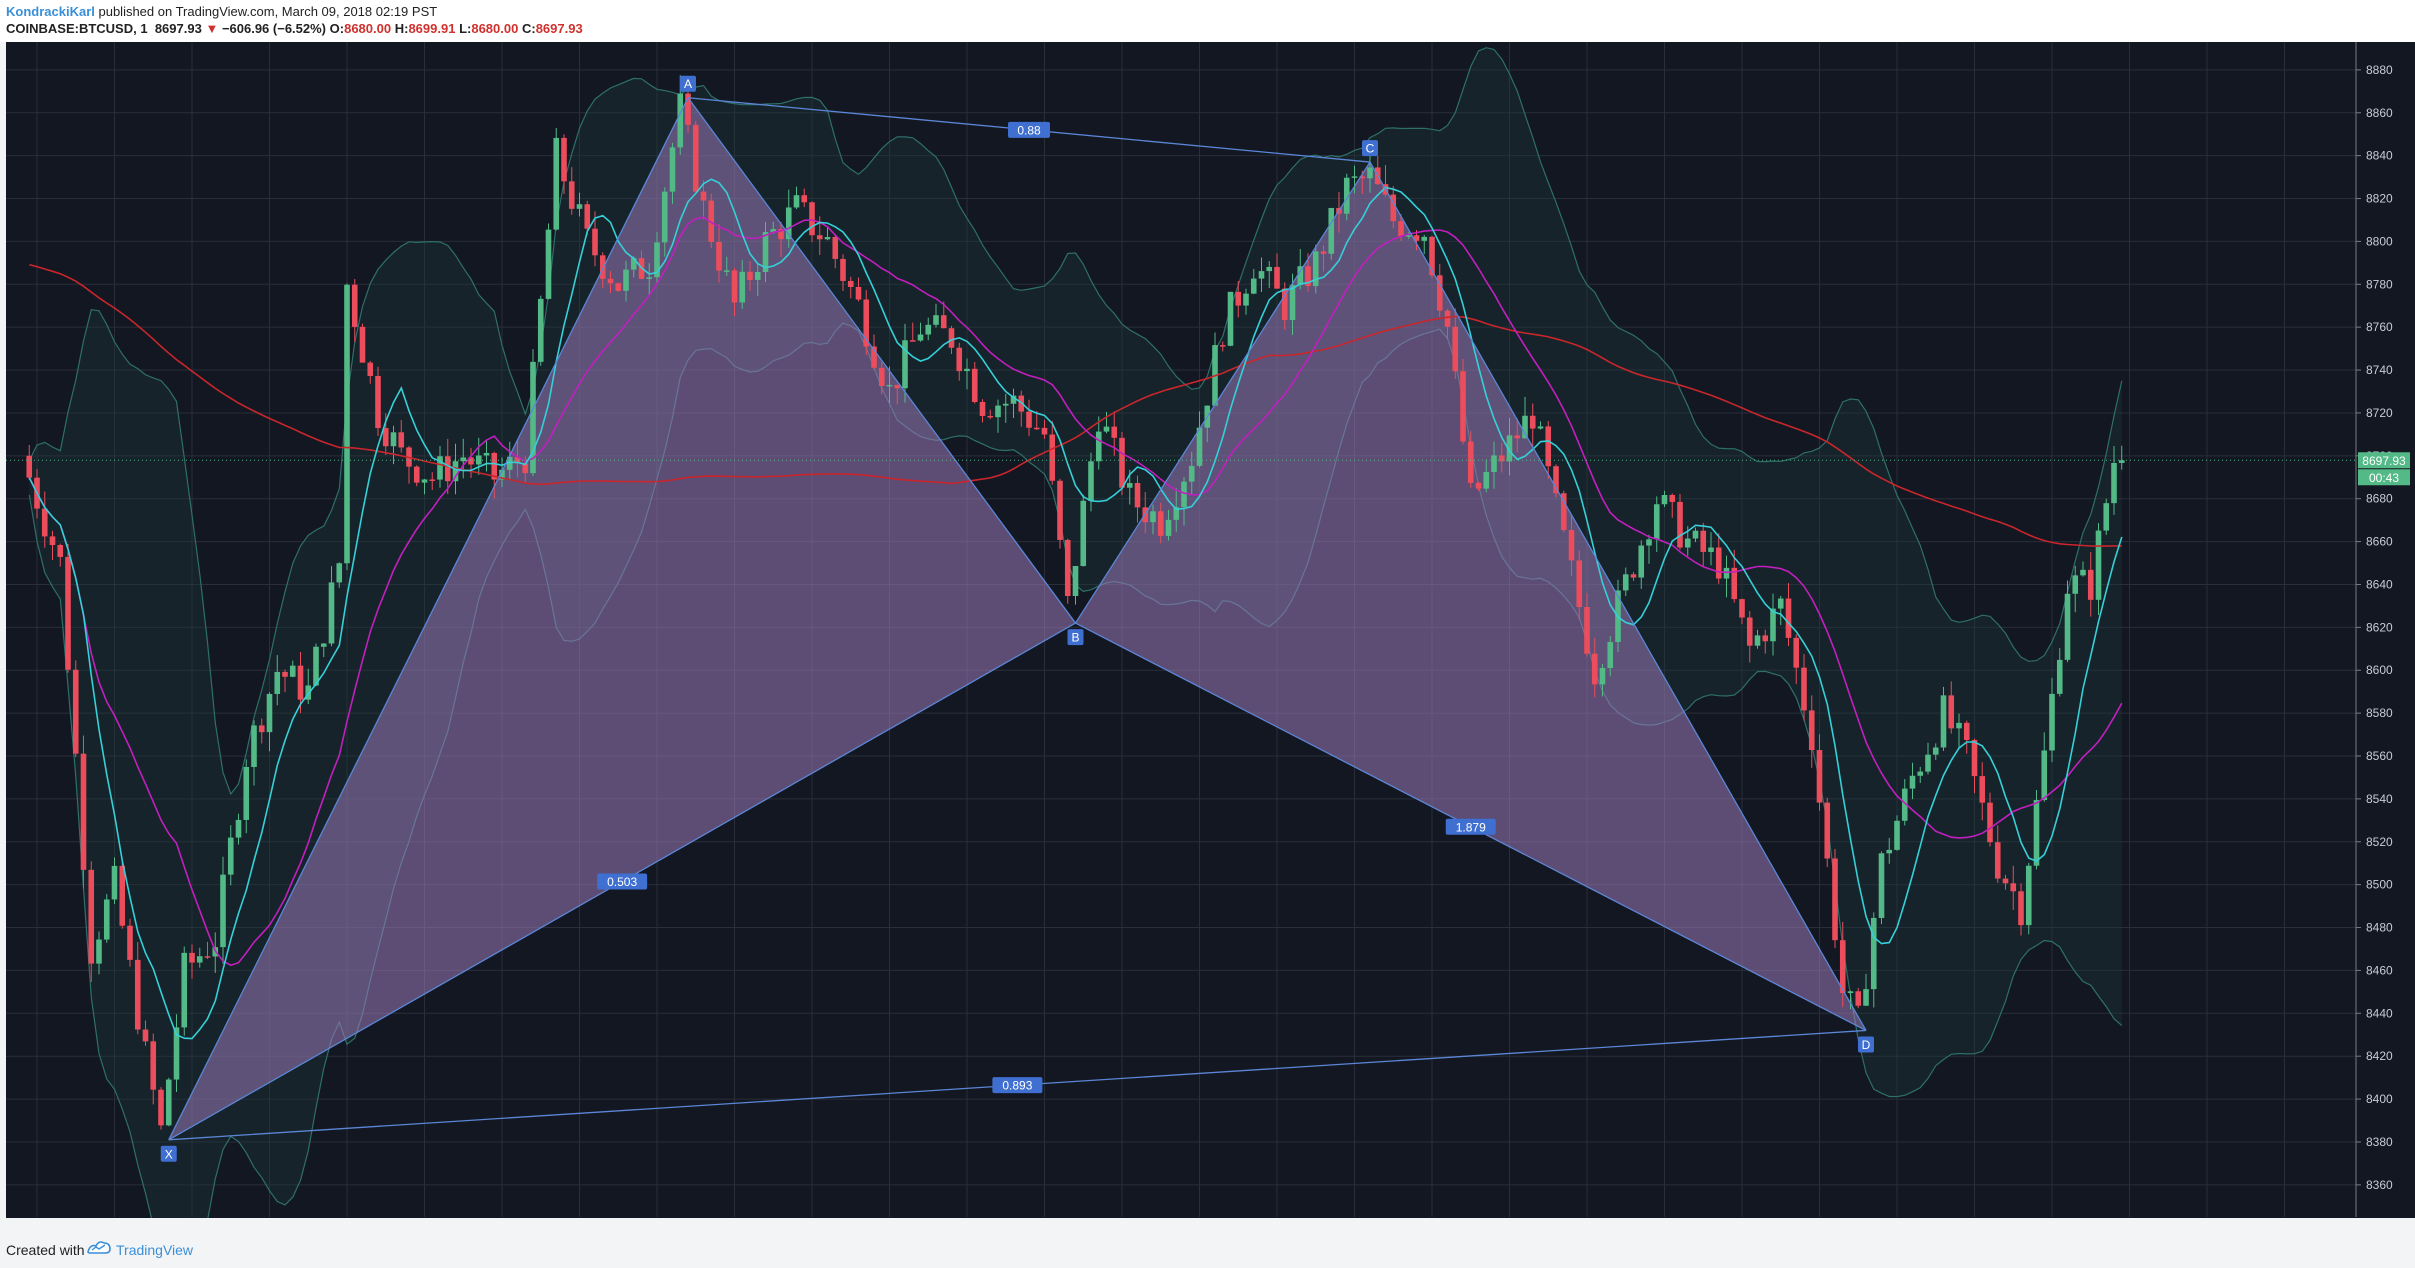 The height and width of the screenshot is (1268, 2415). I want to click on open-label: O:, so click(337, 28).